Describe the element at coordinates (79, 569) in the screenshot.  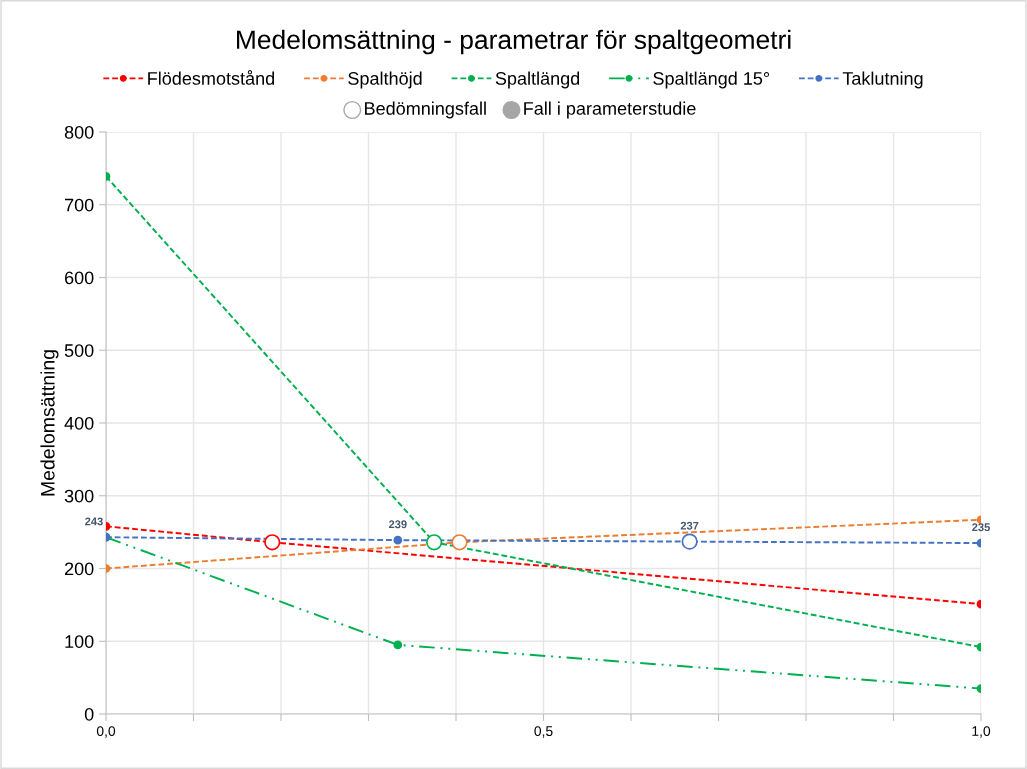
I see `y-tick-label: 200` at that location.